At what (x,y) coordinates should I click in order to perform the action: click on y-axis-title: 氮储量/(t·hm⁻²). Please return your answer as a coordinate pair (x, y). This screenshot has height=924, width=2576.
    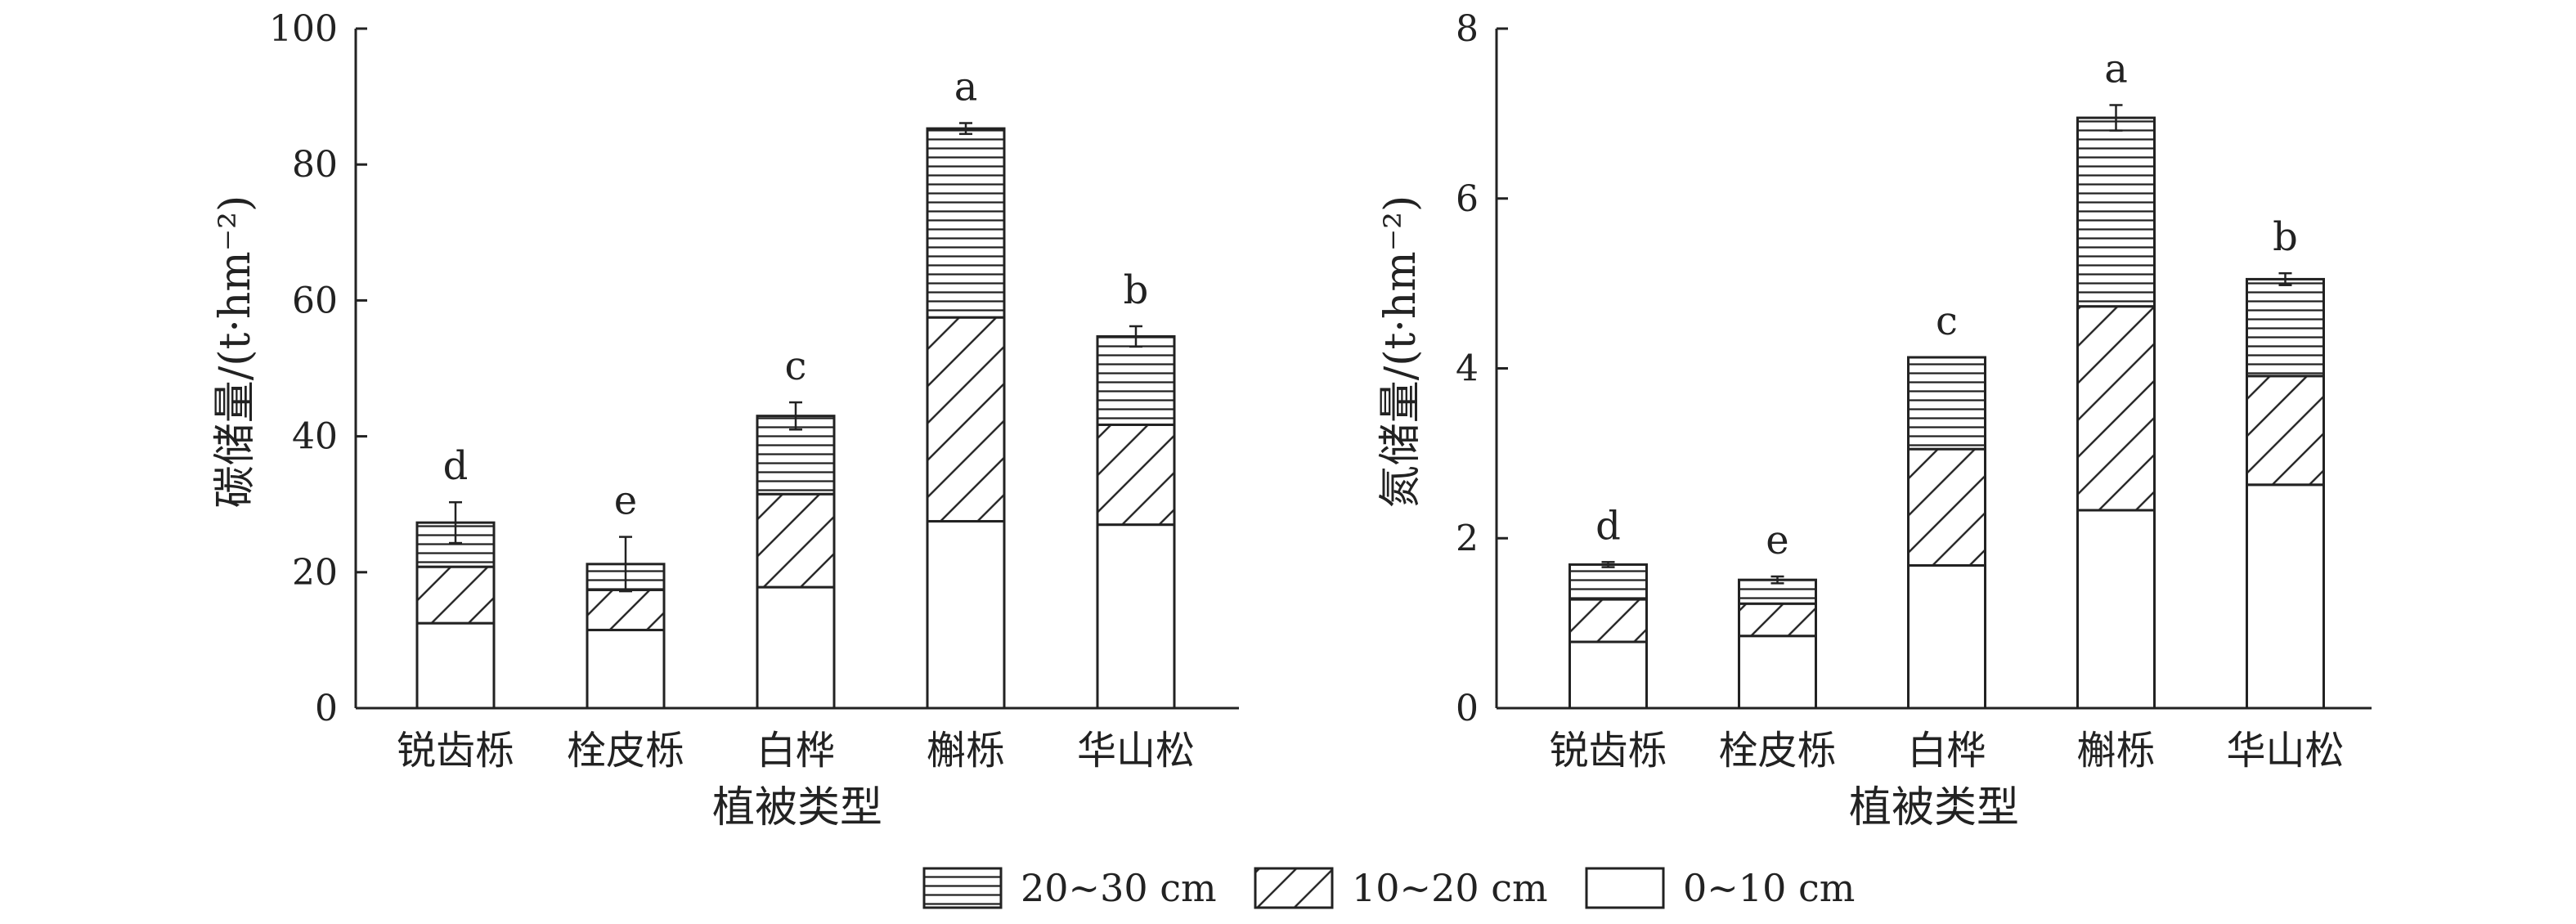
    Looking at the image, I should click on (1401, 352).